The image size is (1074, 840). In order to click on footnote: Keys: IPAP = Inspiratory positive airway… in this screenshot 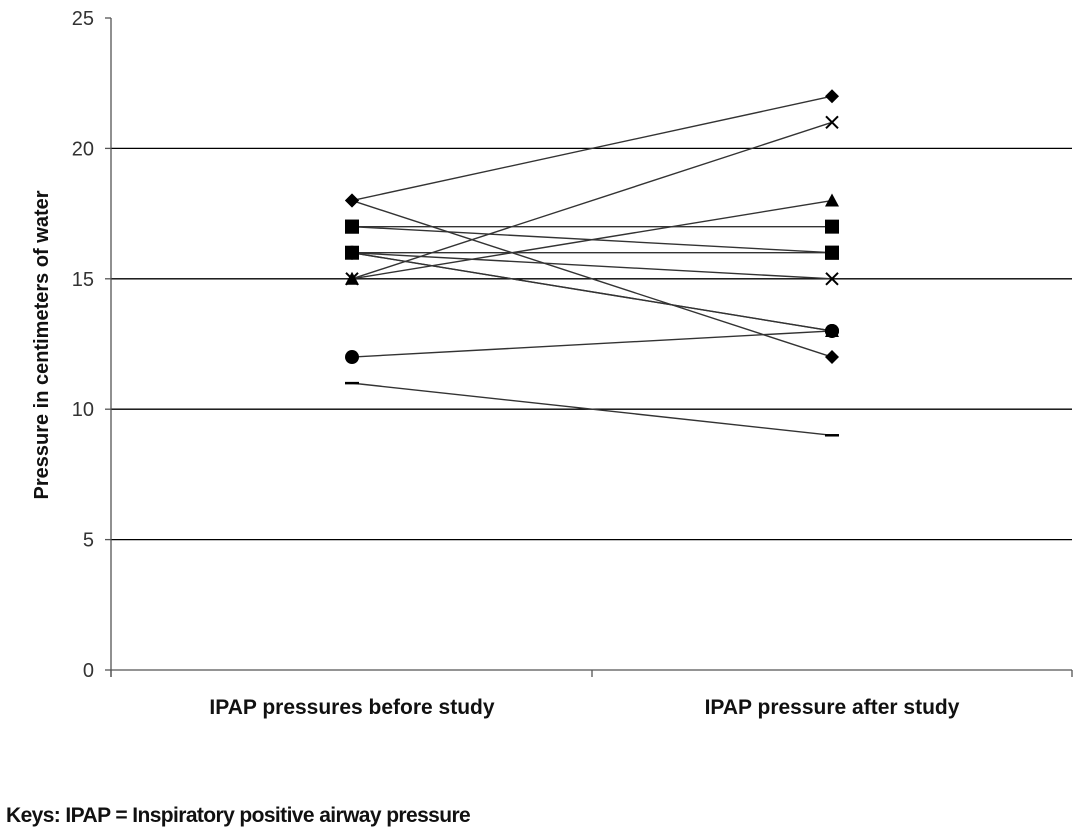, I will do `click(238, 815)`.